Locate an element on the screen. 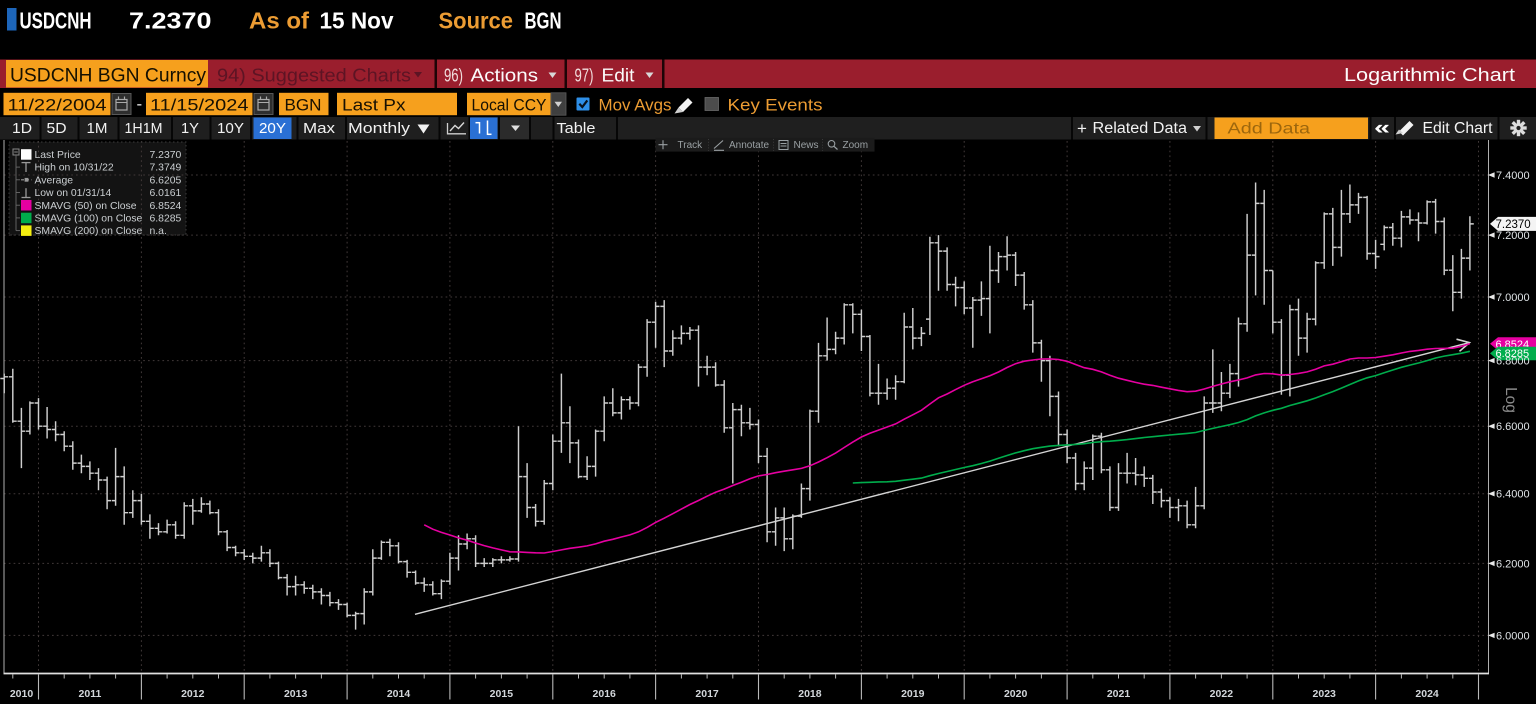  svg-text: 2023 is located at coordinates (1325, 694).